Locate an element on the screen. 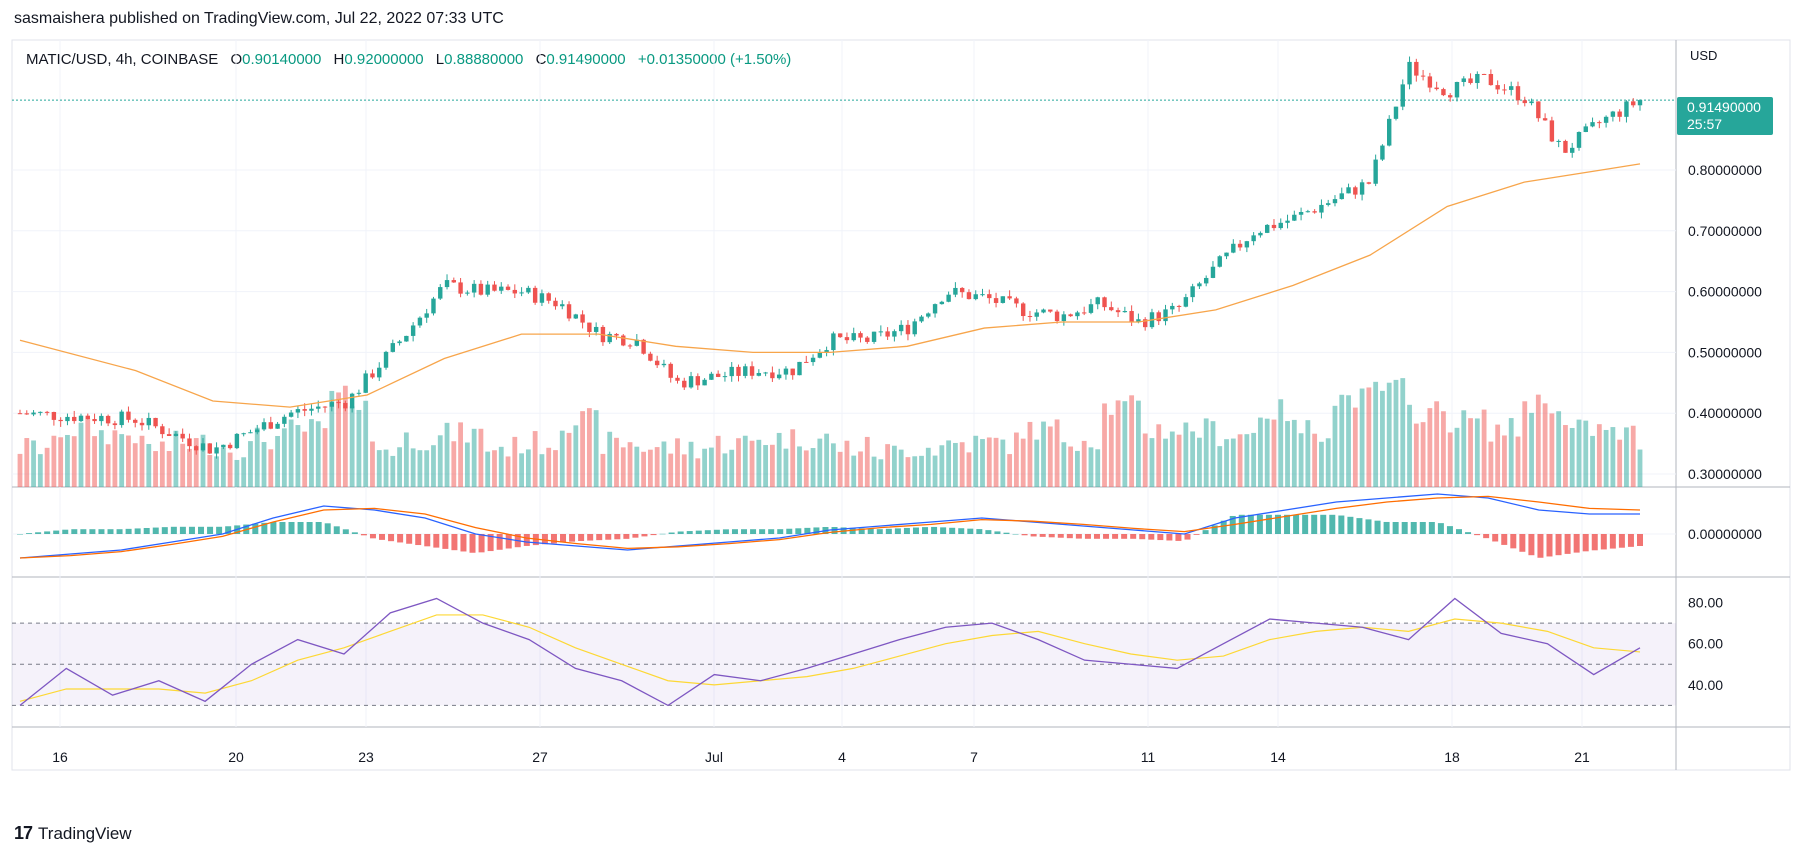  symbol-label: MATIC/USD, 4h, COINBASE is located at coordinates (122, 59).